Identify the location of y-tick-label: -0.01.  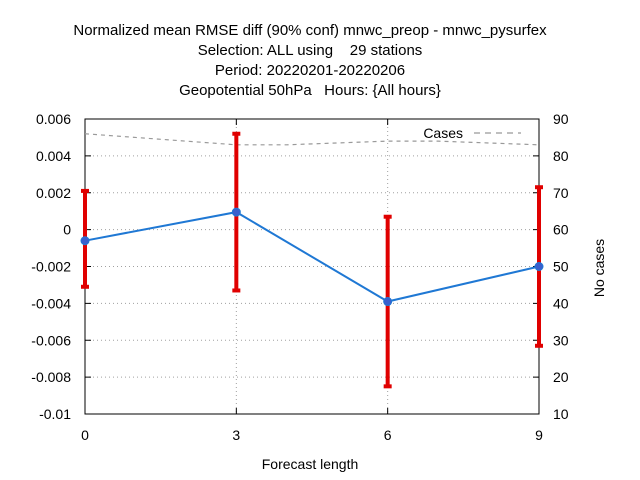
(55, 414).